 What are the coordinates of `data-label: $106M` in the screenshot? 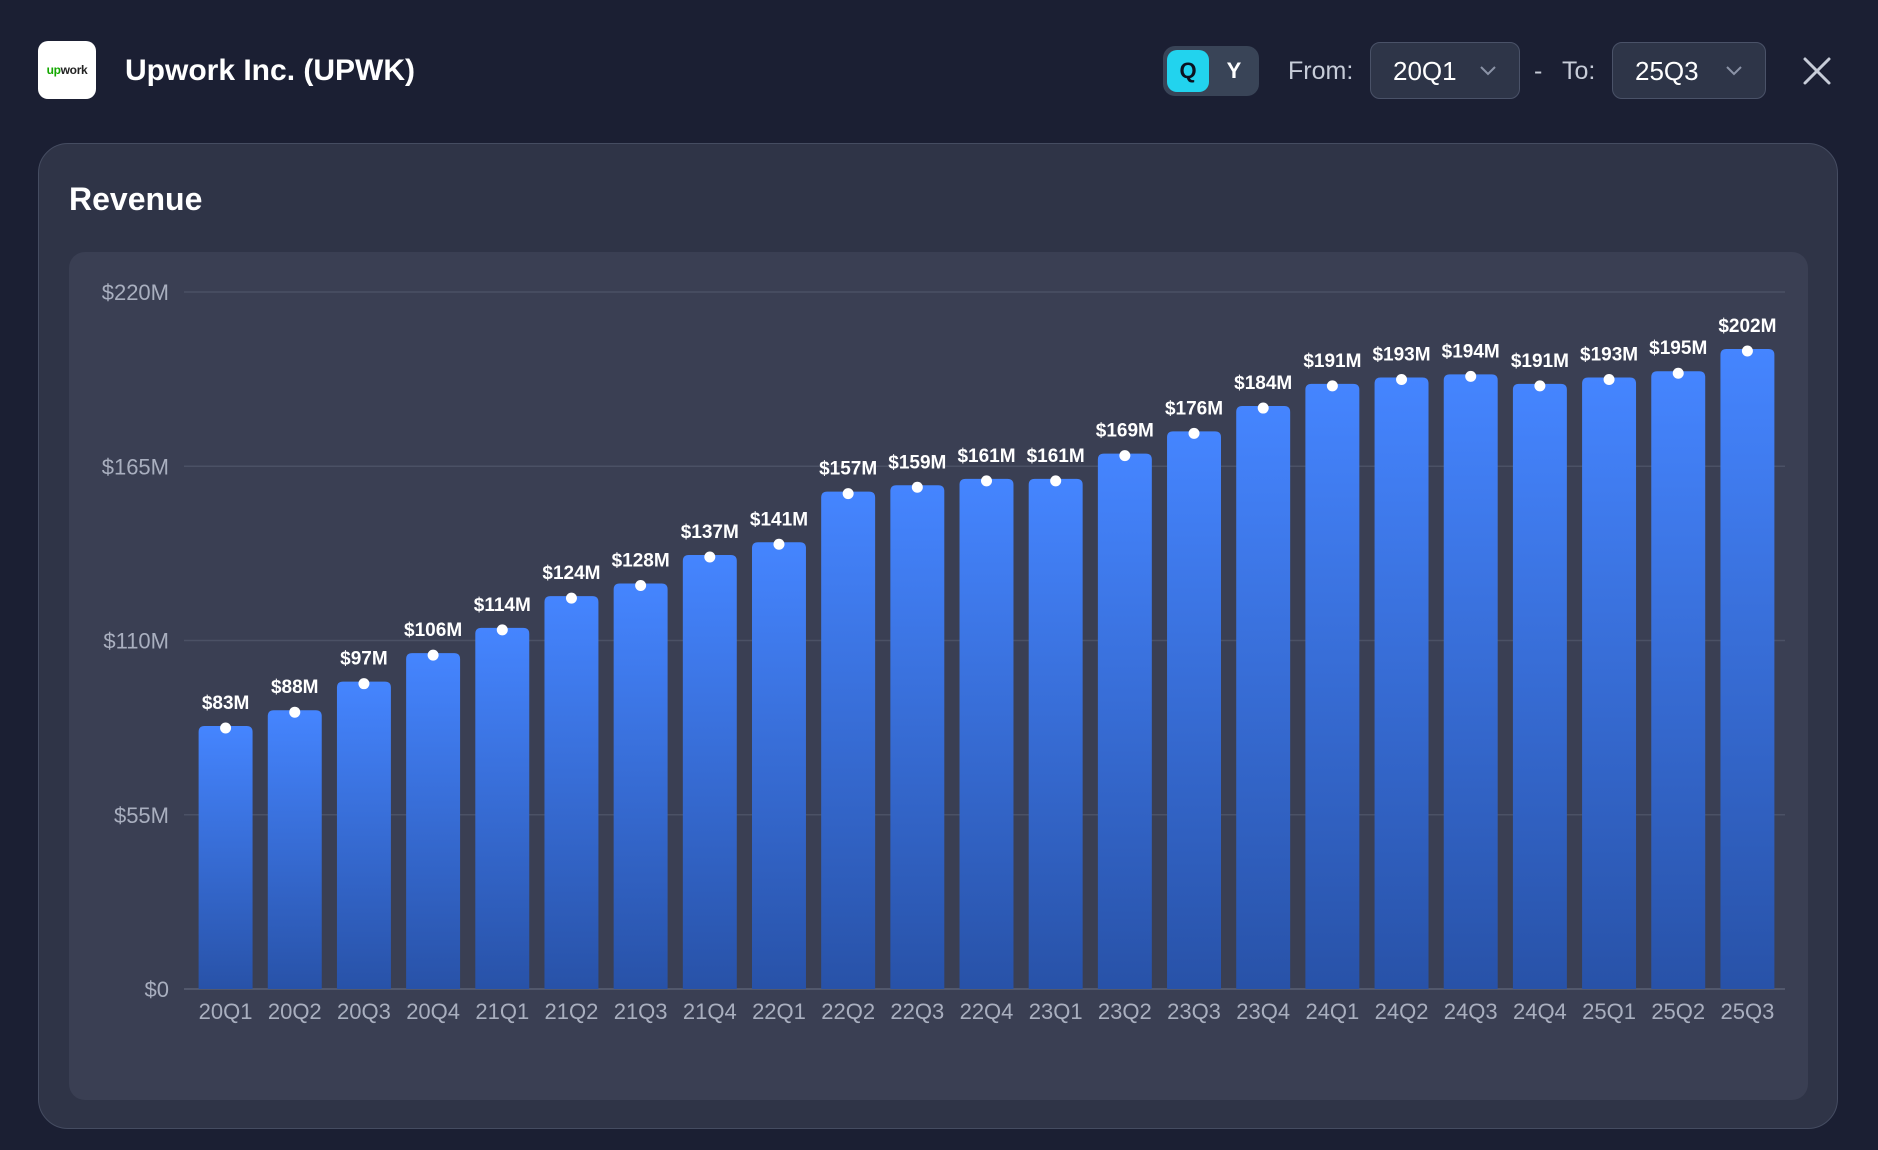 It's located at (433, 630).